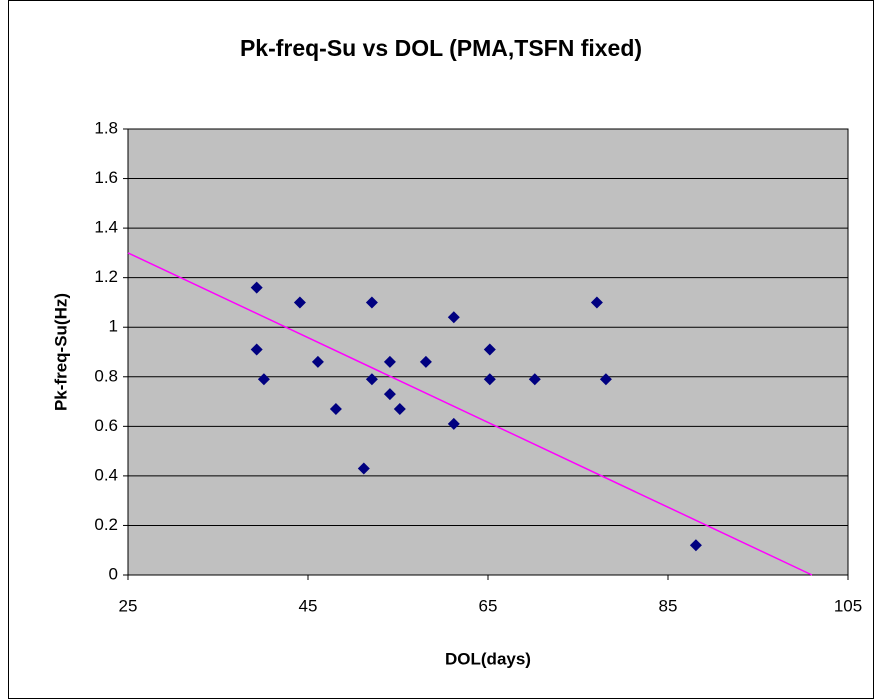  Describe the element at coordinates (106, 276) in the screenshot. I see `y-tick-label: 1.2` at that location.